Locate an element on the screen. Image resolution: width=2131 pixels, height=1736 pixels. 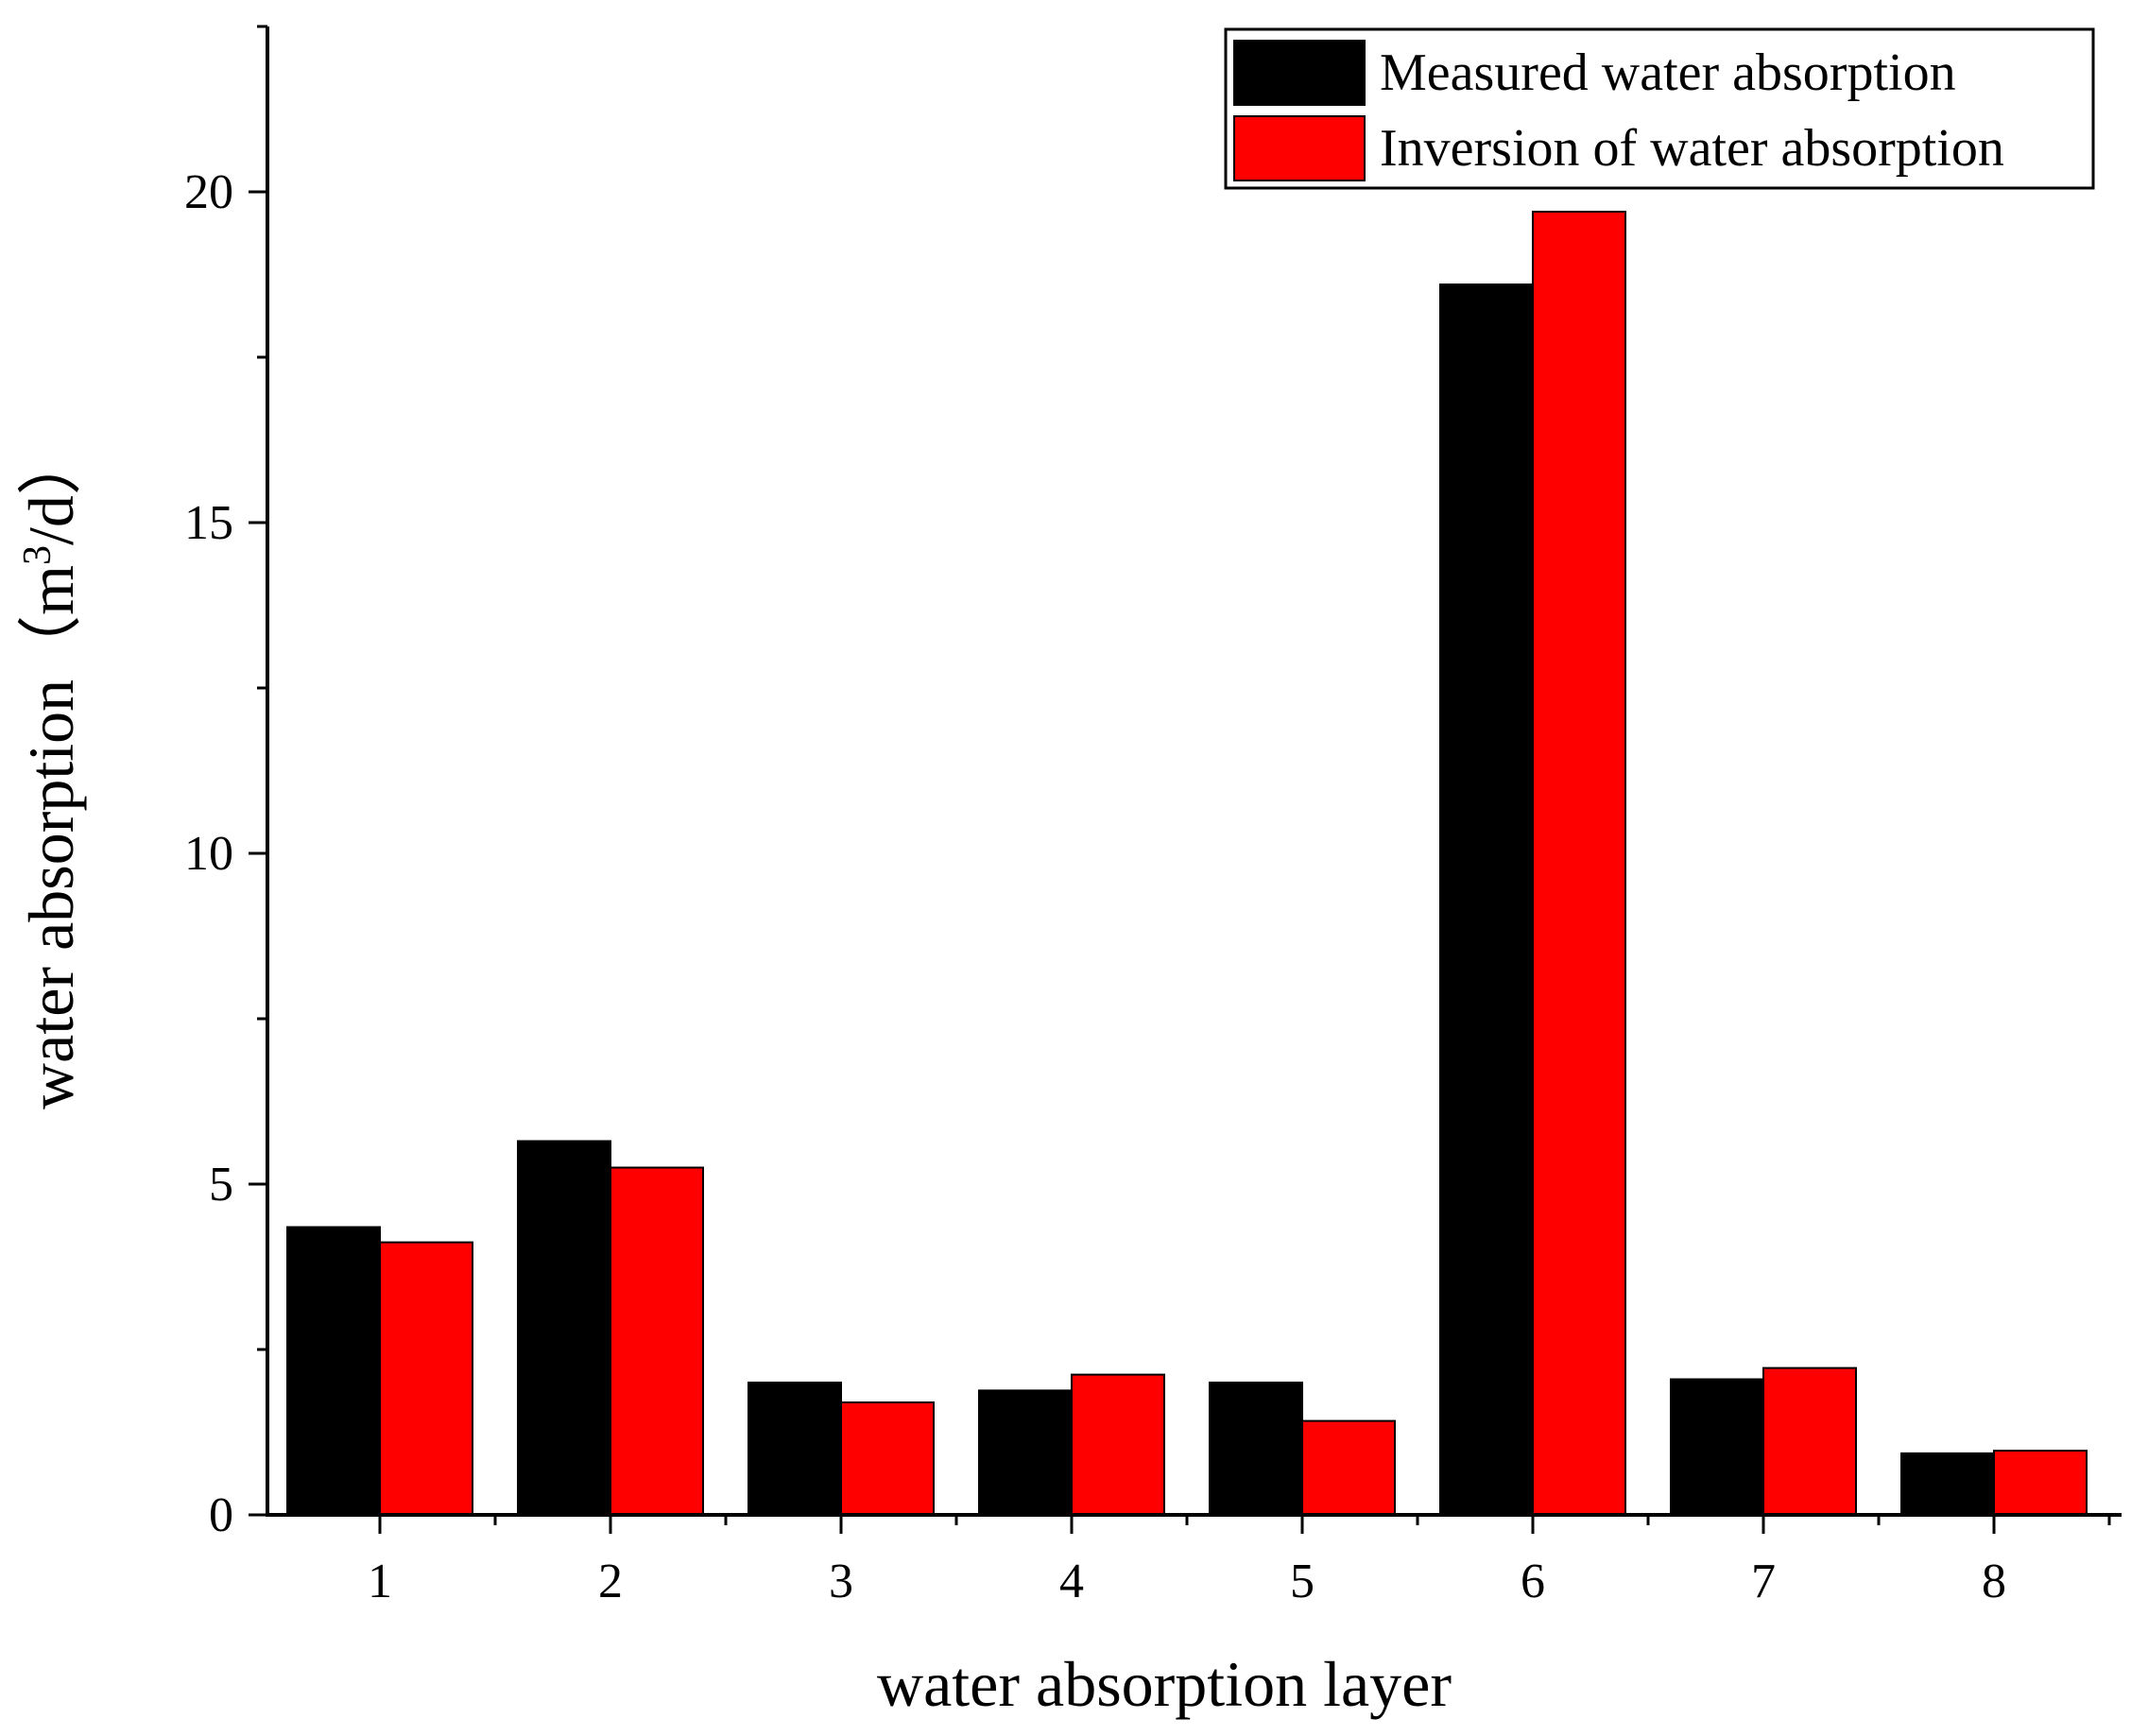
x-tick-label: 6 is located at coordinates (1533, 1581).